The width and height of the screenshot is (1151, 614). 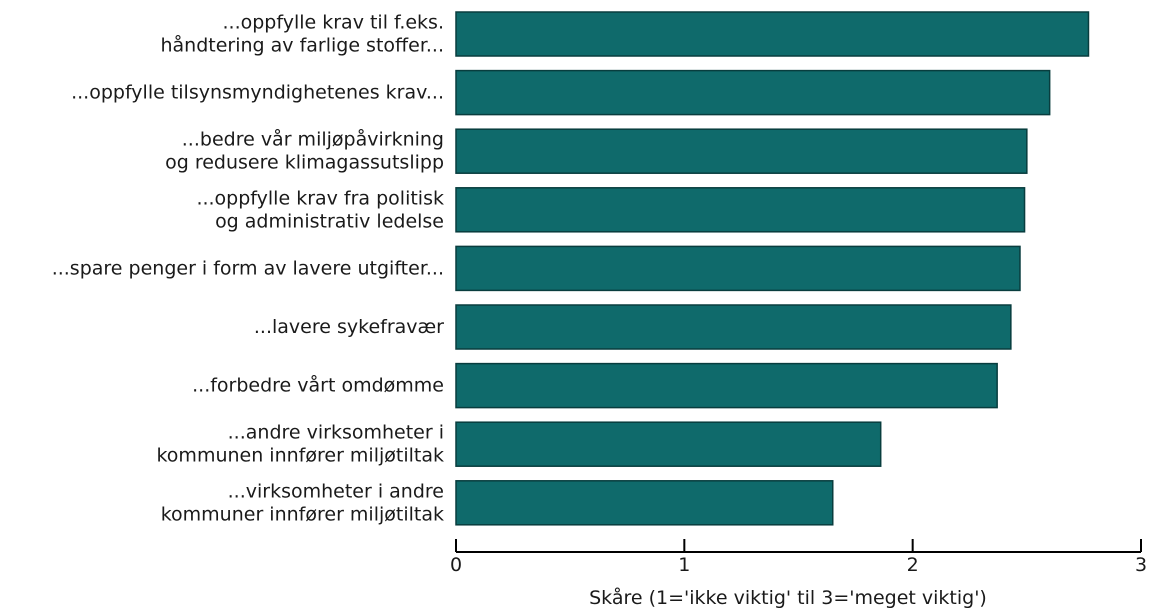 I want to click on category-label-line: ...oppfylle krav til f.eks., so click(x=333, y=23).